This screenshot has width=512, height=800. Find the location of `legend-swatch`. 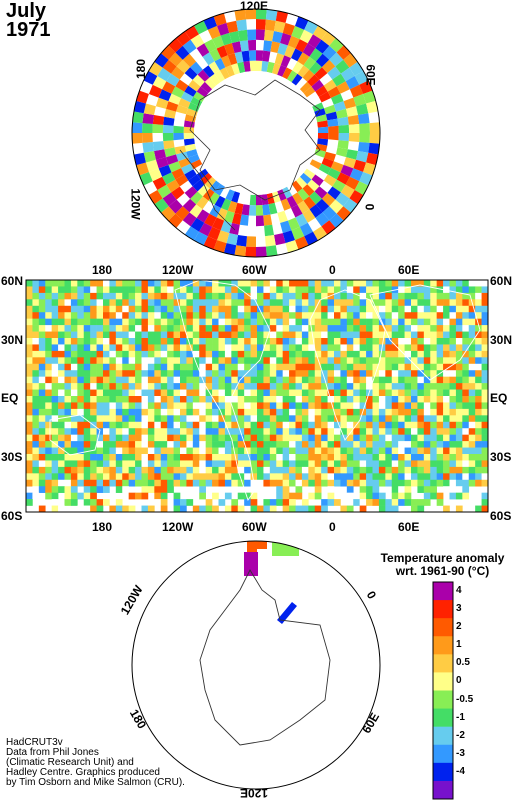

legend-swatch is located at coordinates (443, 754).